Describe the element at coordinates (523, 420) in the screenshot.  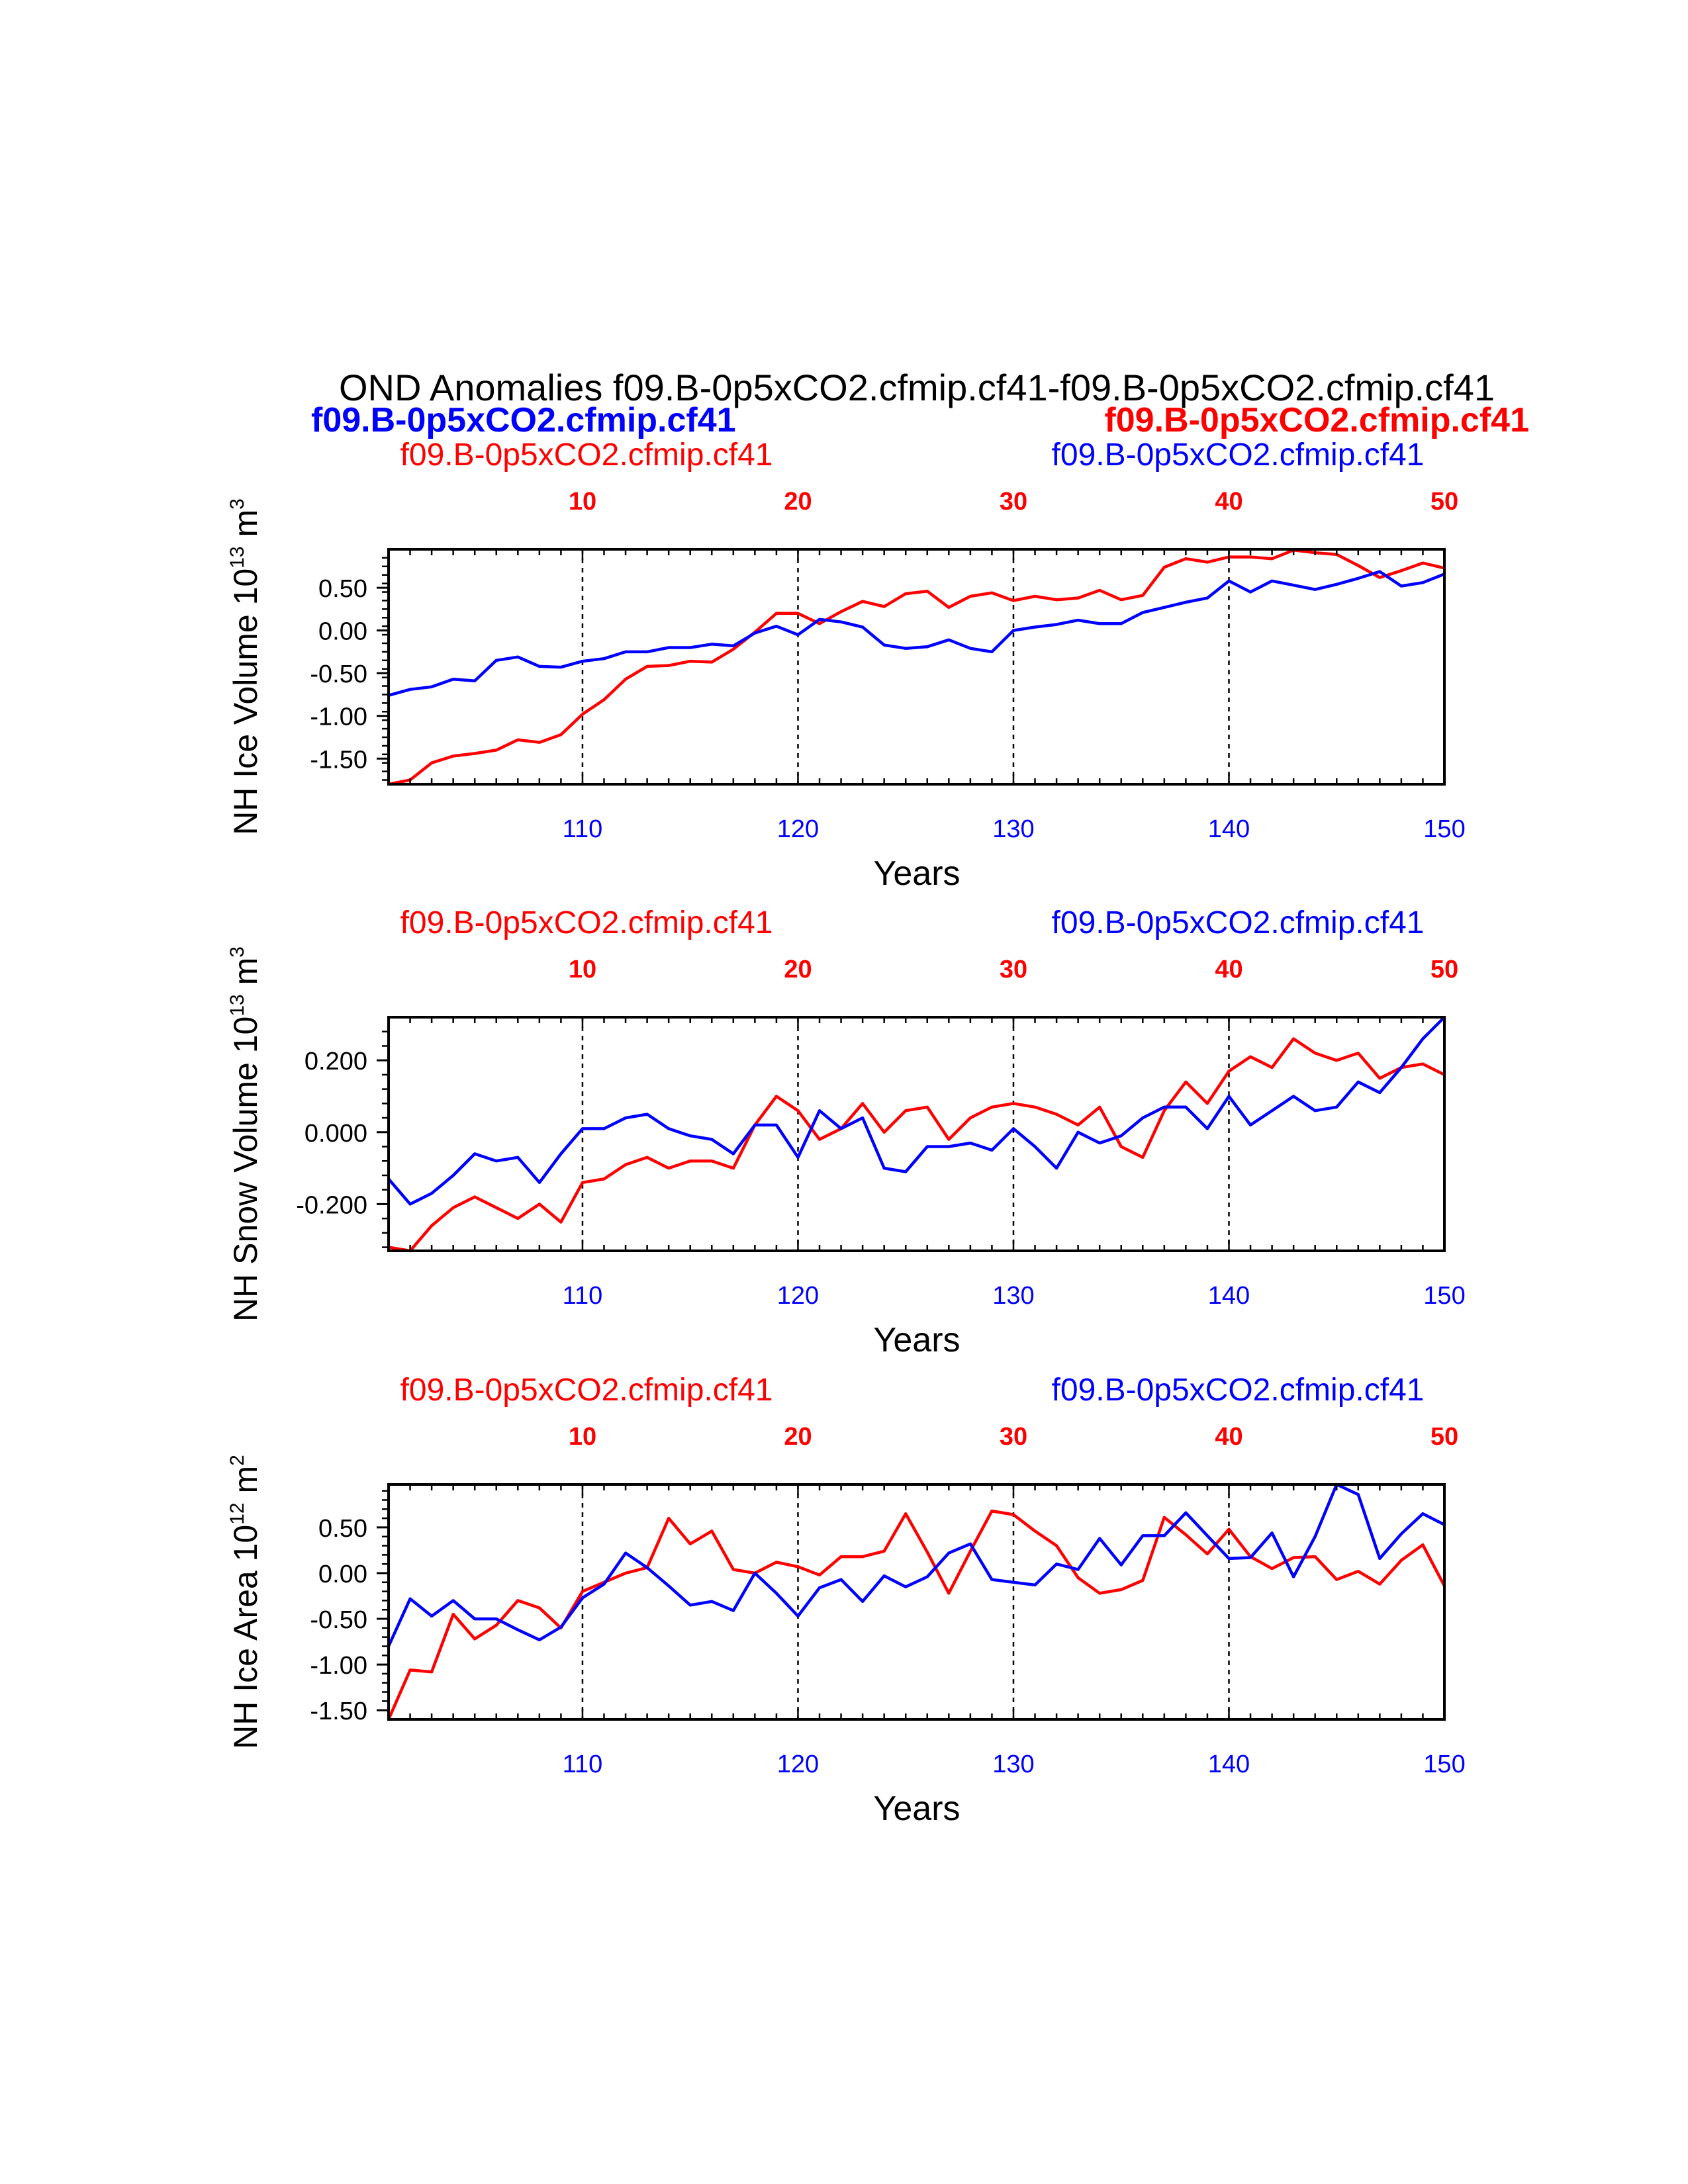
I see `header-left-label: f09.B-0p5xCO2.cfmip.cf41` at that location.